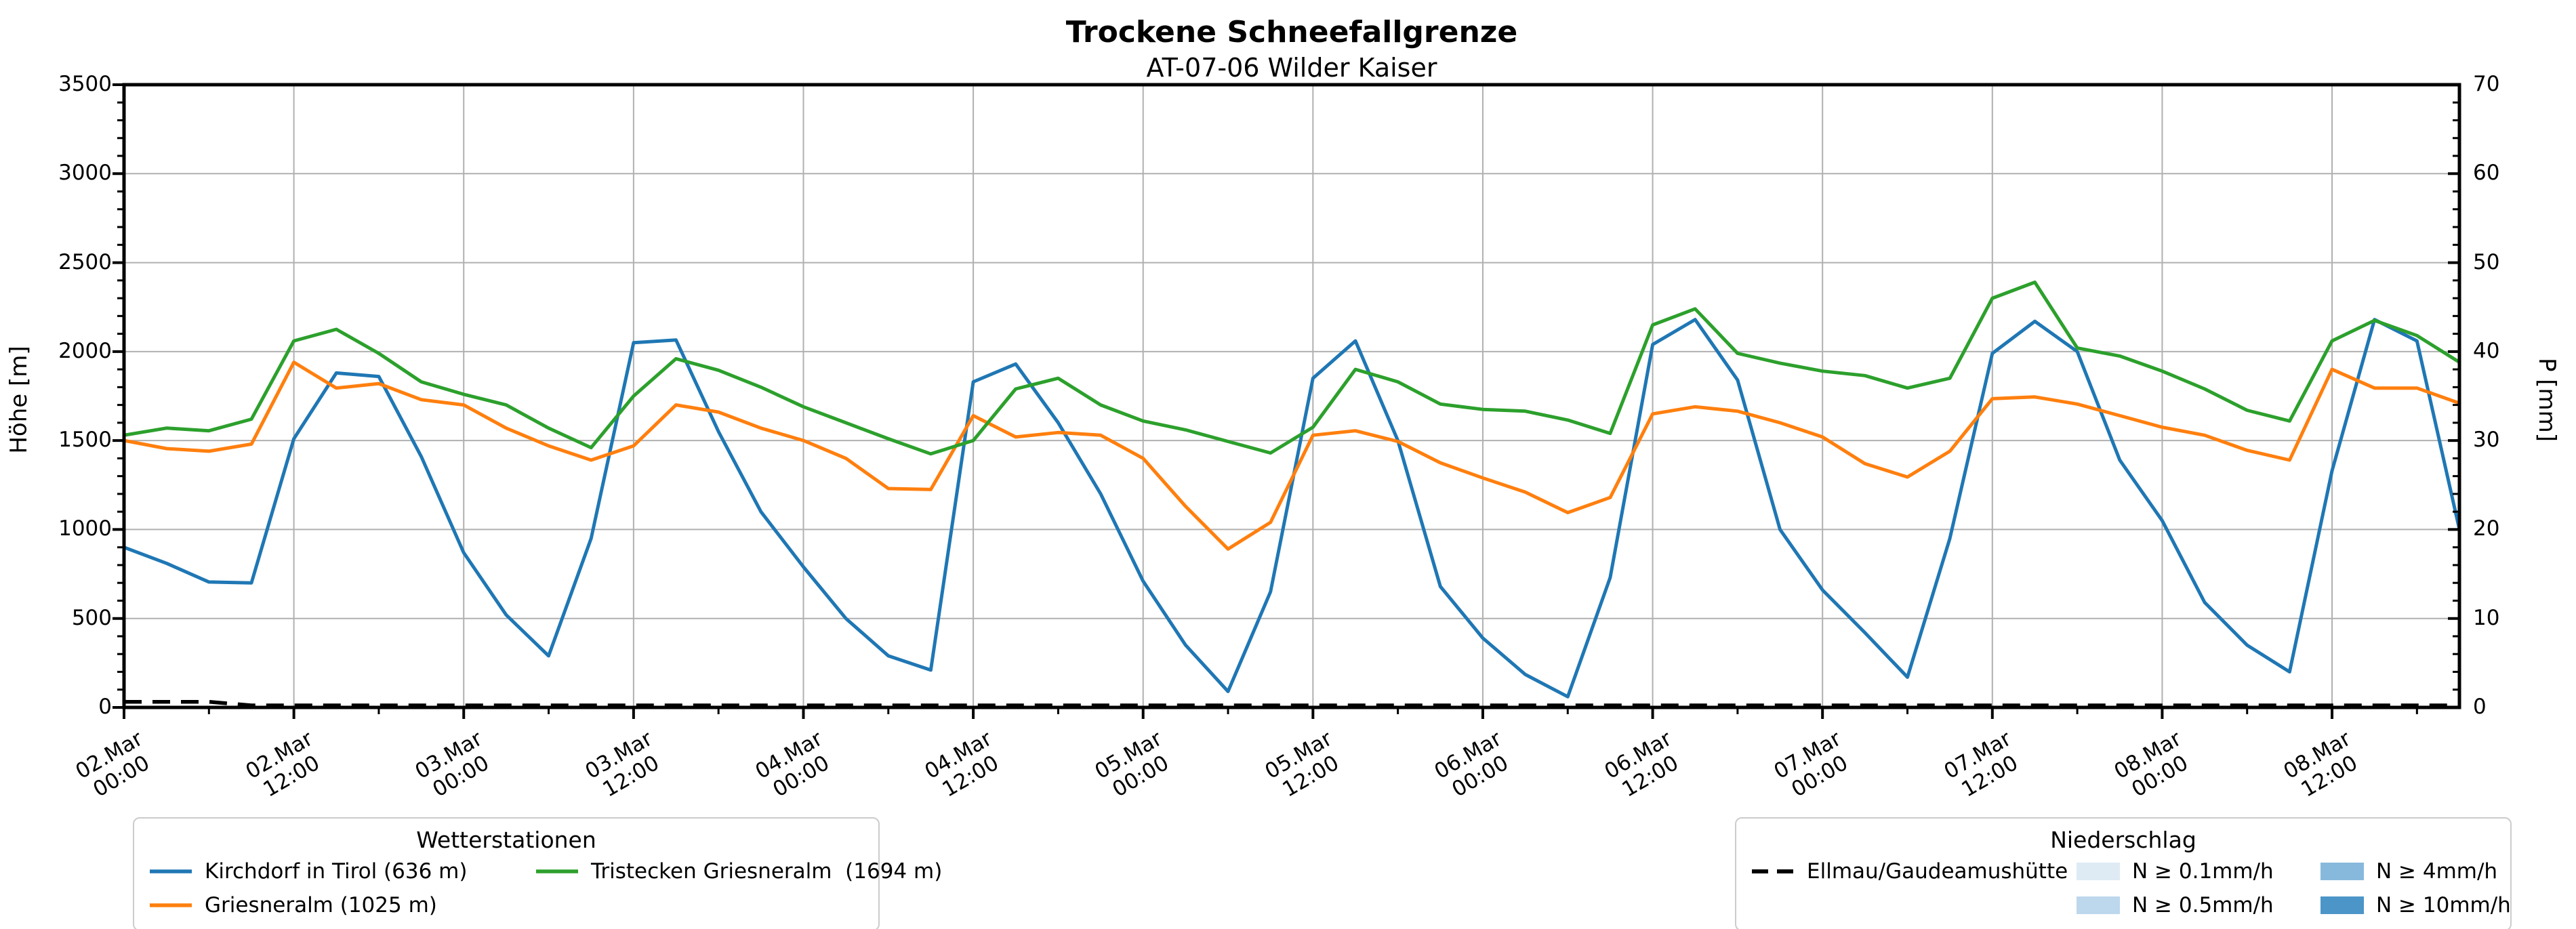  I want to click on legend-item-n05: N ≥ 0.5mm/h, so click(2188, 905).